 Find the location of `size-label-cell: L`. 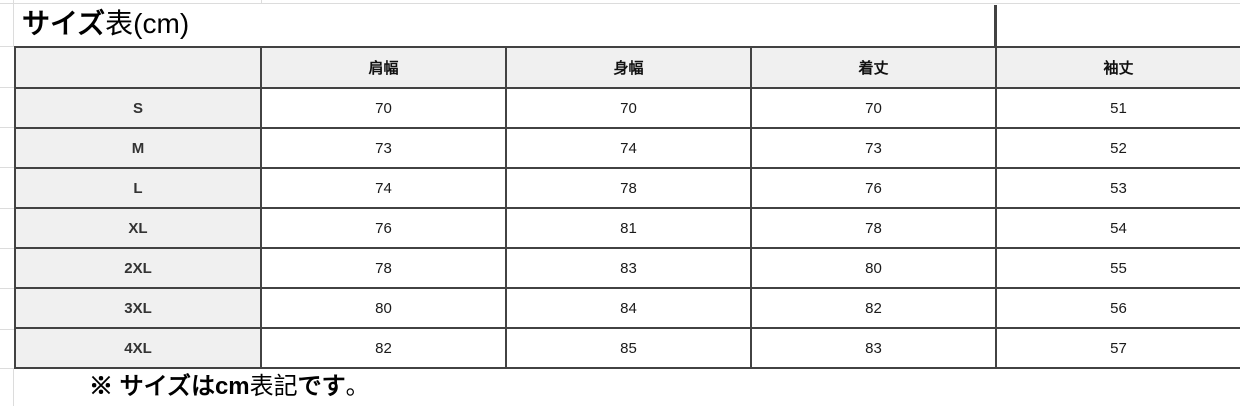

size-label-cell: L is located at coordinates (138, 188).